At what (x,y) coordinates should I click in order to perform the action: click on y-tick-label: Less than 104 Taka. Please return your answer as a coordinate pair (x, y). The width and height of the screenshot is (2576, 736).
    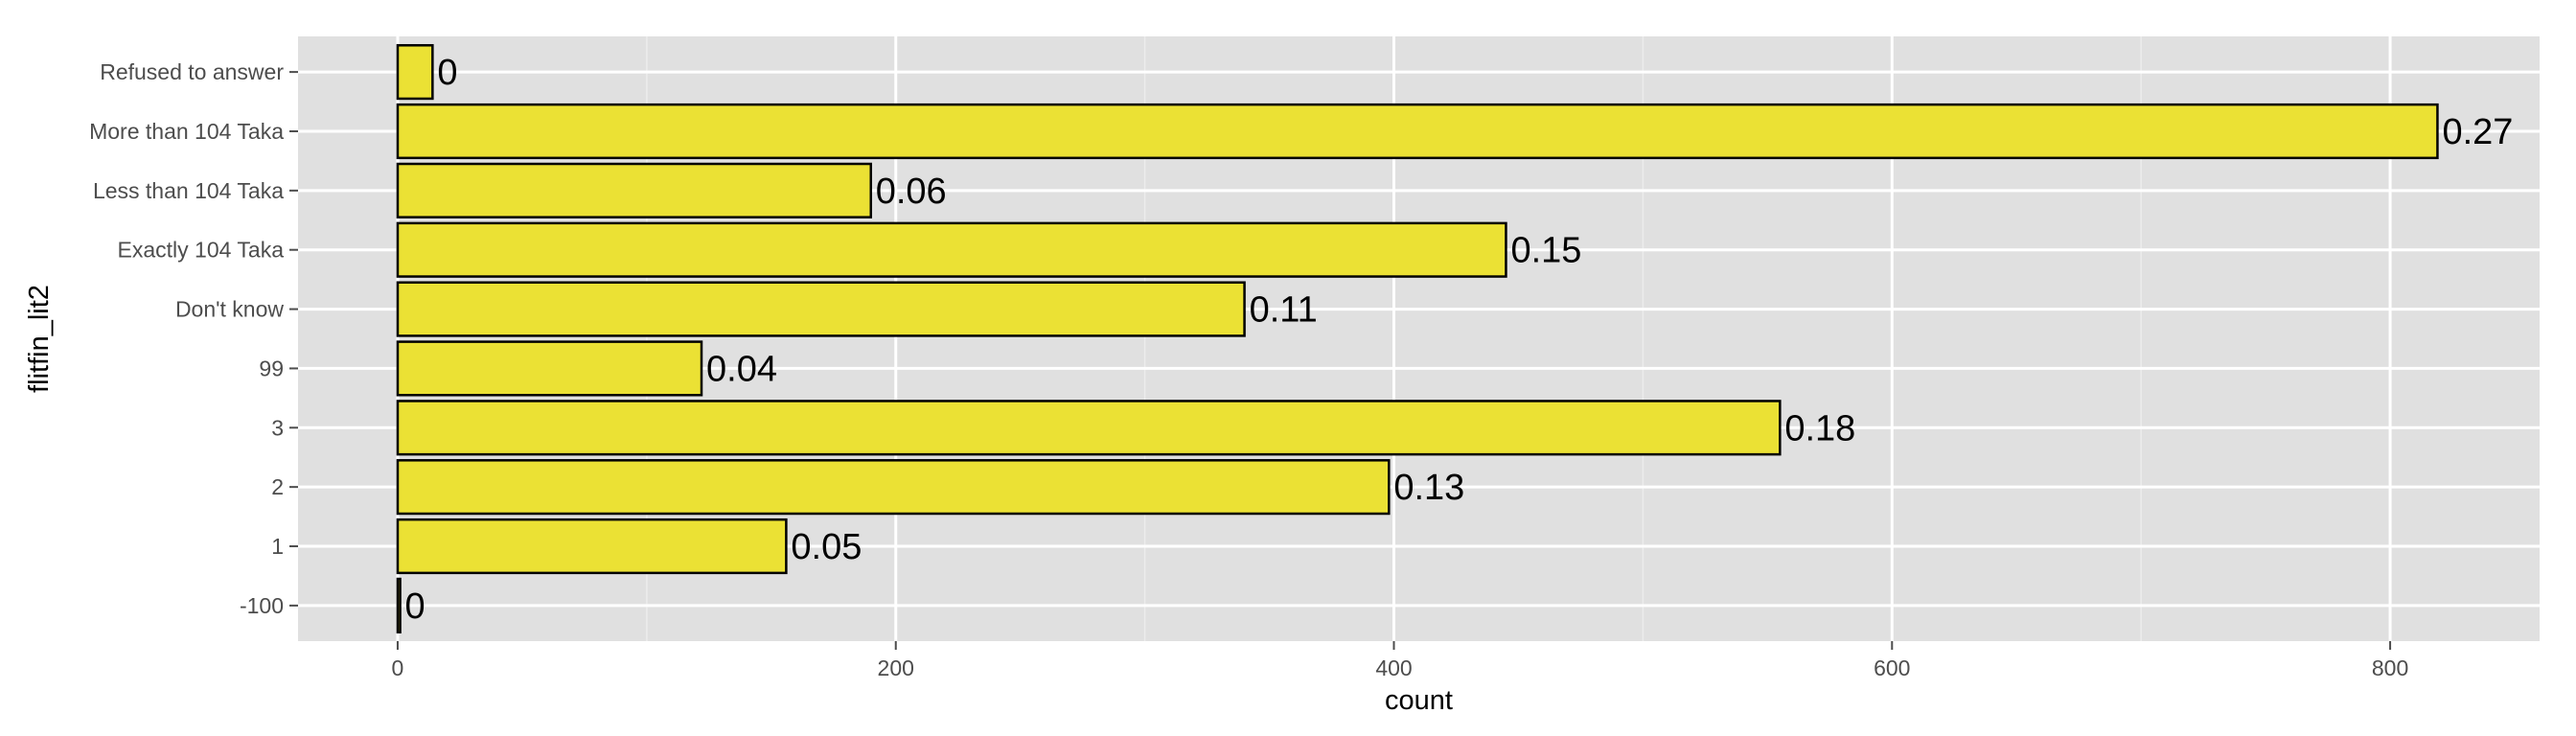
    Looking at the image, I should click on (188, 190).